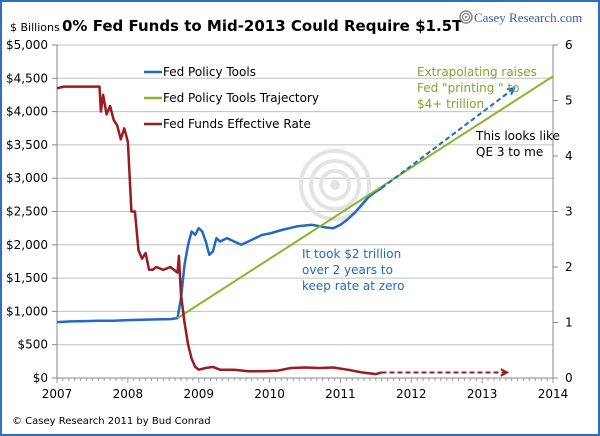  What do you see at coordinates (237, 124) in the screenshot?
I see `legend-label-fed-funds-rate: Fed Funds Effective Rate` at bounding box center [237, 124].